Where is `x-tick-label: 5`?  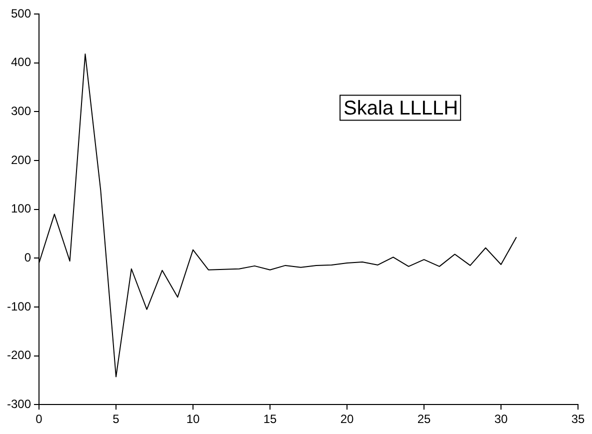
x-tick-label: 5 is located at coordinates (116, 419).